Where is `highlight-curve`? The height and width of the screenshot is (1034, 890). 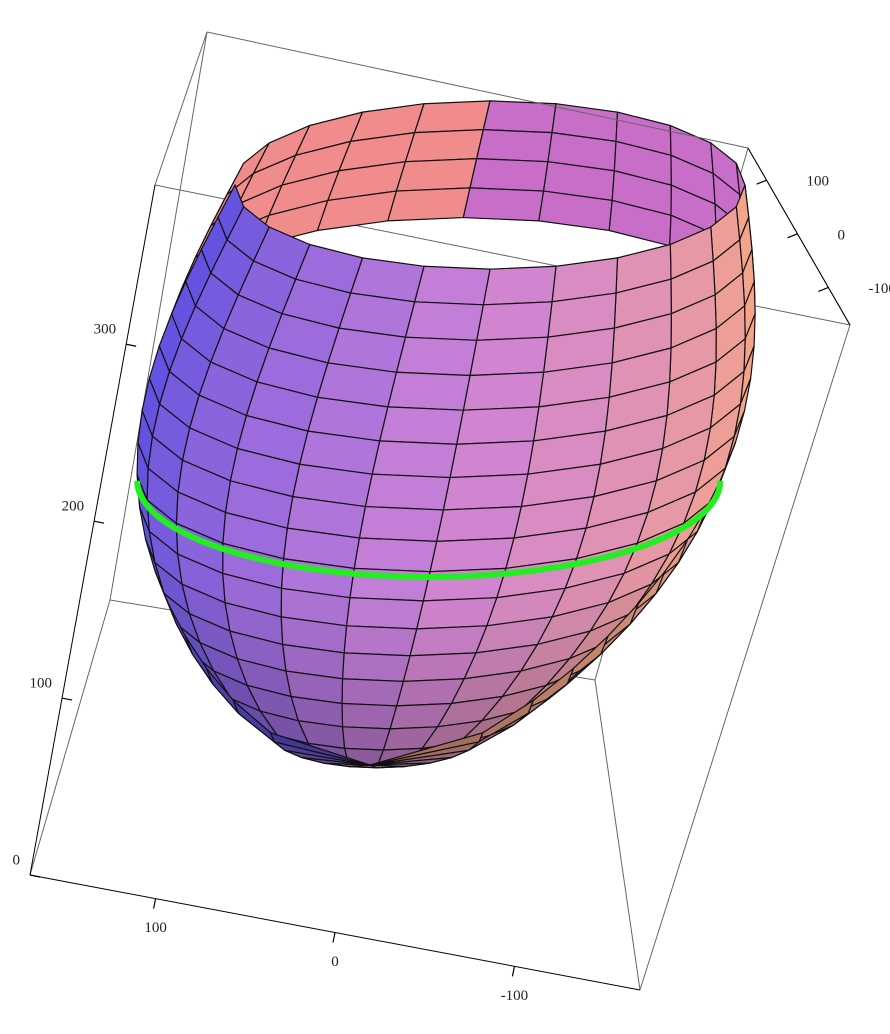 highlight-curve is located at coordinates (429, 530).